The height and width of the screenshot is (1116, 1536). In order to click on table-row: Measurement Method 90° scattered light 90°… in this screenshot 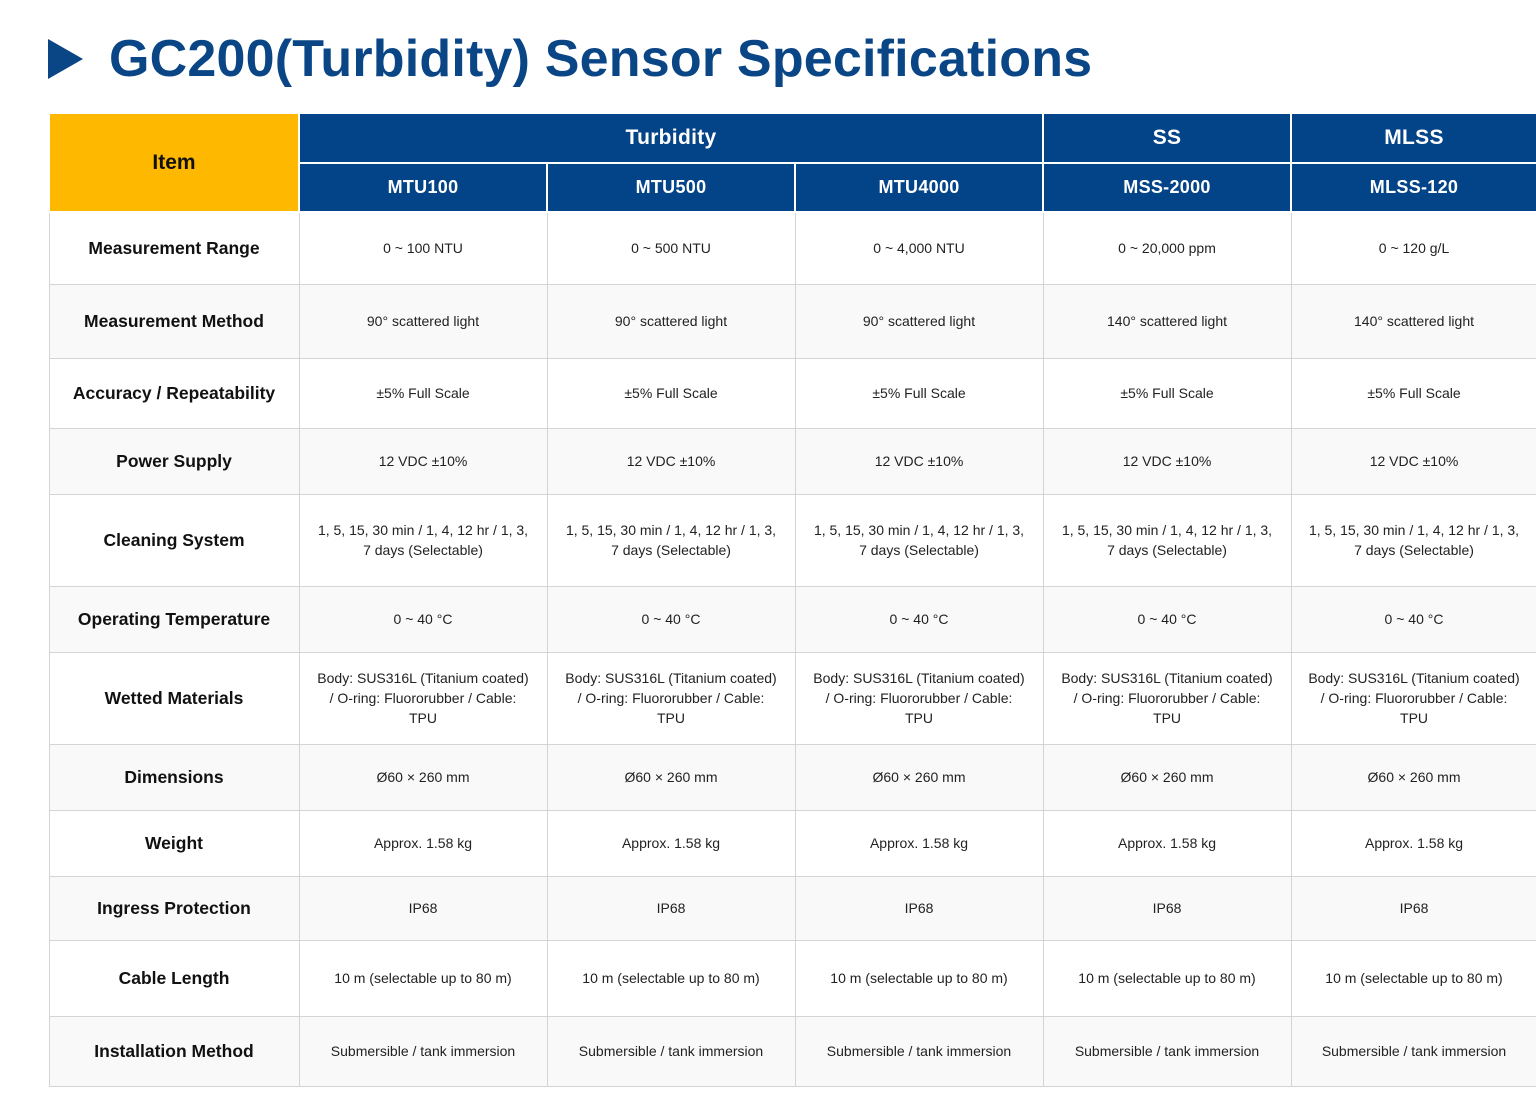, I will do `click(792, 321)`.